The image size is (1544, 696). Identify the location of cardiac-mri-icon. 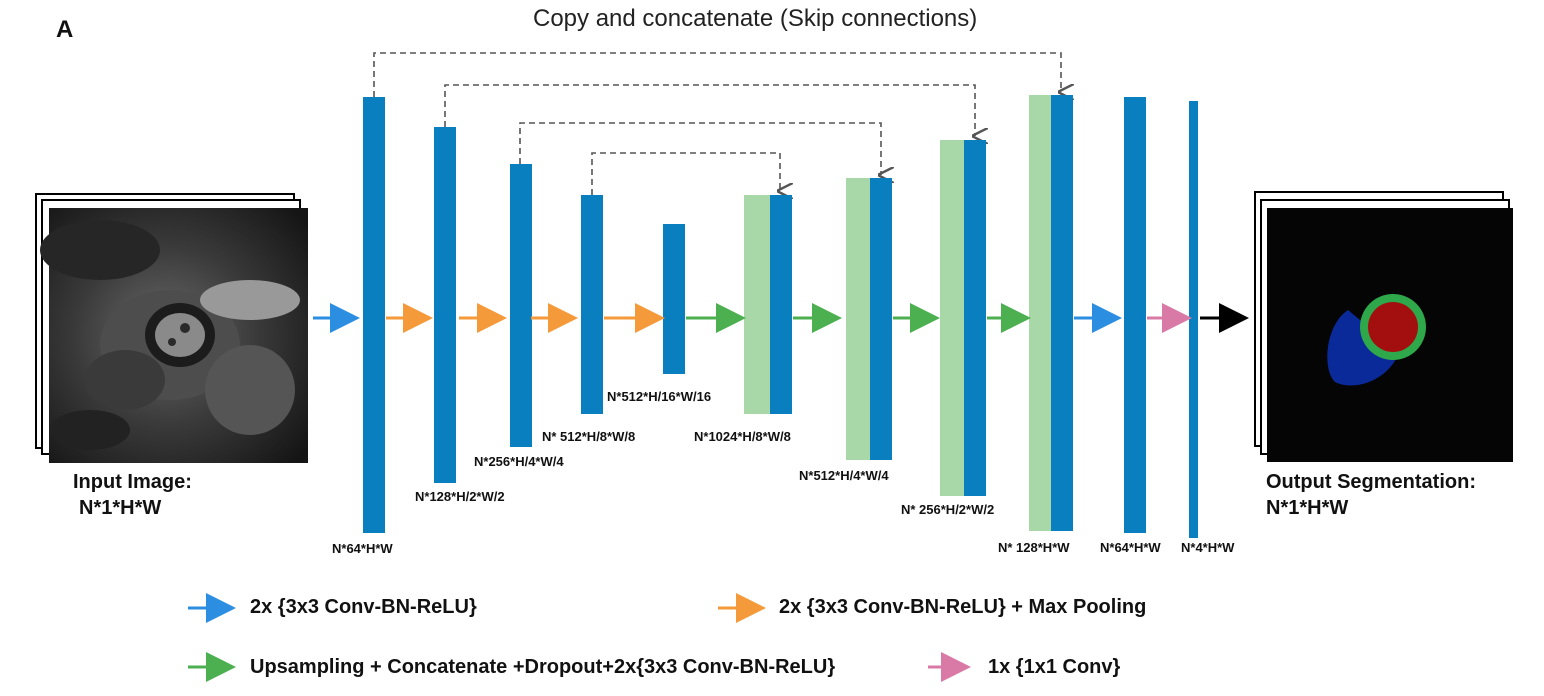
(174, 335).